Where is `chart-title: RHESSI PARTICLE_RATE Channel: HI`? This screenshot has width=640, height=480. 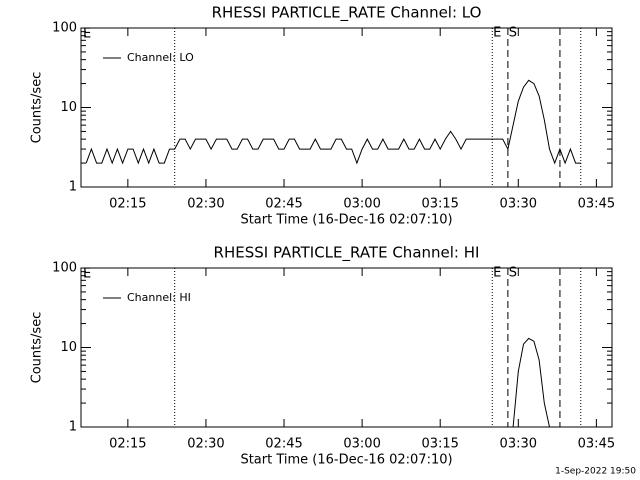
chart-title: RHESSI PARTICLE_RATE Channel: HI is located at coordinates (347, 253).